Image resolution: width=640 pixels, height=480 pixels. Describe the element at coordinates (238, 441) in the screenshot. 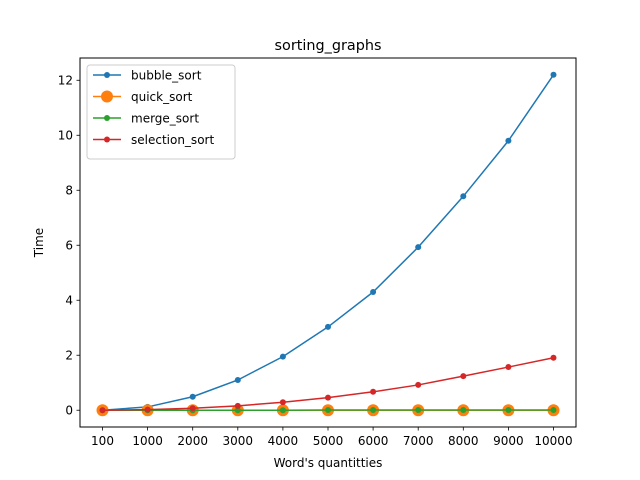

I see `x-tick-label: 3000` at that location.